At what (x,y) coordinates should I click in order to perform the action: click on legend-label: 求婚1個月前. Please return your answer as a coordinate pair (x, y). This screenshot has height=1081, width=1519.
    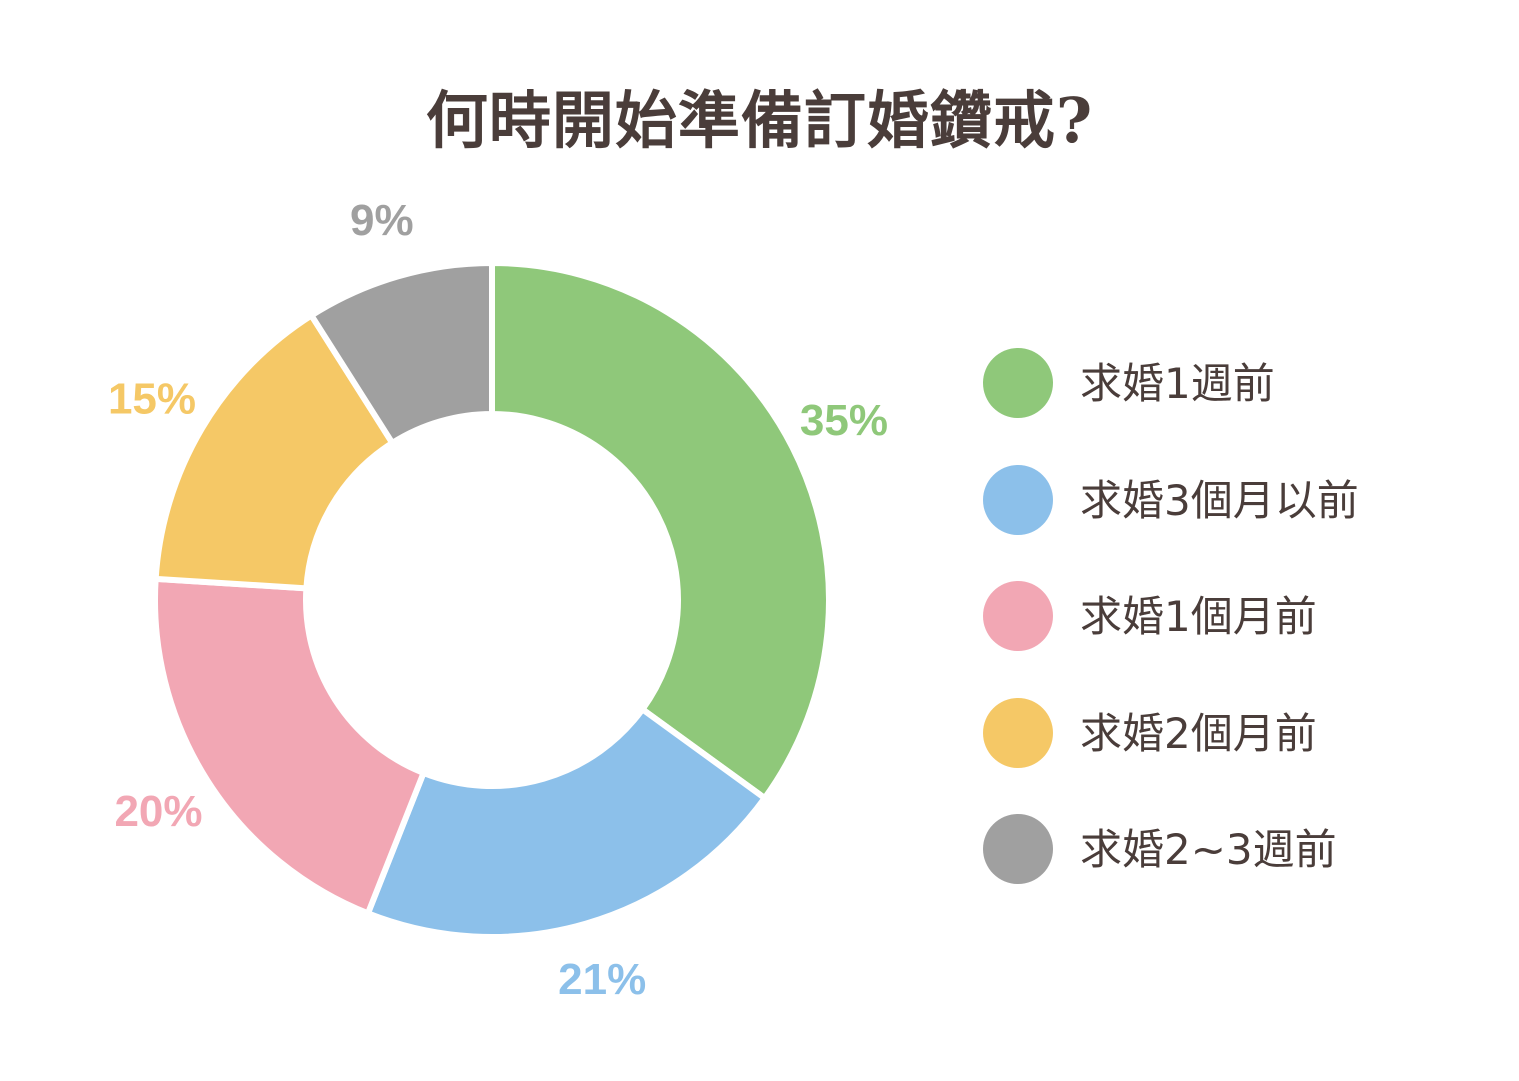
    Looking at the image, I should click on (1198, 616).